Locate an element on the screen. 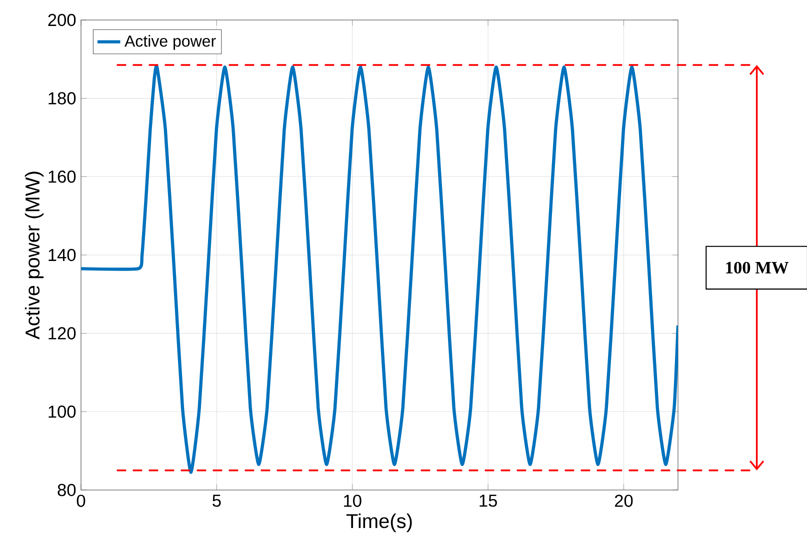  y-tick-label: 100 is located at coordinates (62, 412).